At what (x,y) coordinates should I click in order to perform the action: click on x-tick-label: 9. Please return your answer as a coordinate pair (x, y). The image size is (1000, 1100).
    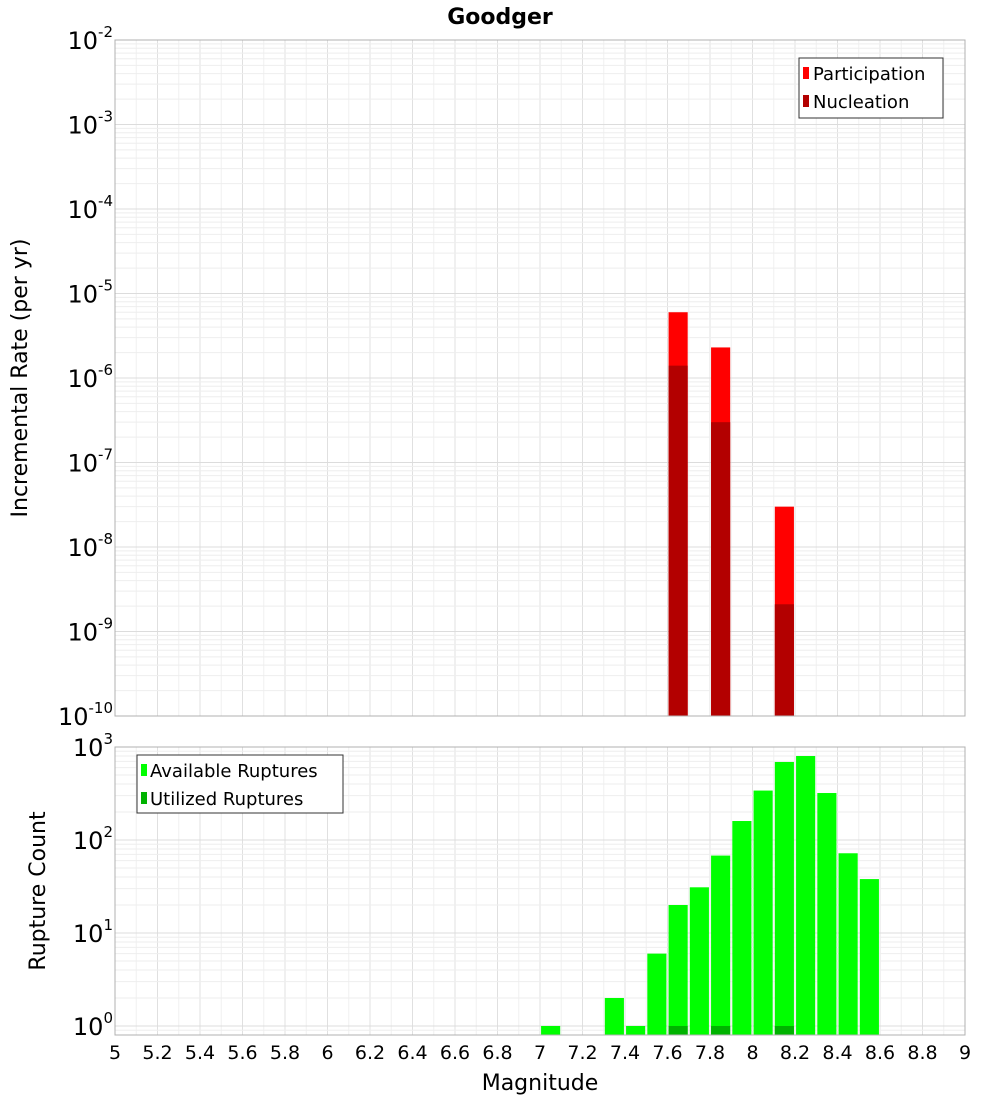
    Looking at the image, I should click on (965, 1053).